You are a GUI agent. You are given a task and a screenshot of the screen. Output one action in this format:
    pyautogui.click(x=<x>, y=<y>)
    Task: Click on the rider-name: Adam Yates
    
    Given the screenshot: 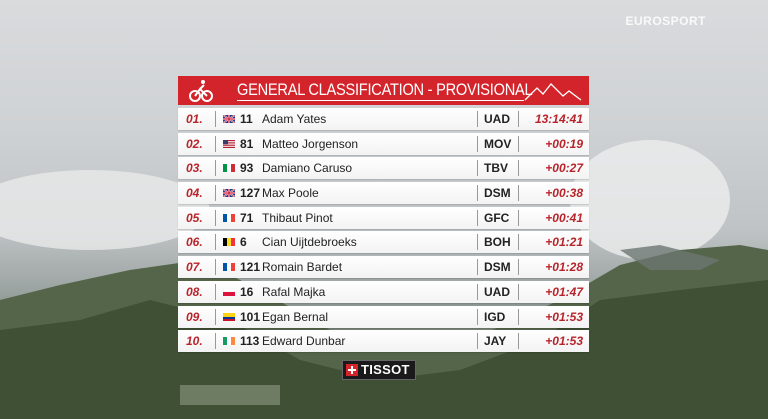 What is the action you would take?
    pyautogui.click(x=294, y=119)
    